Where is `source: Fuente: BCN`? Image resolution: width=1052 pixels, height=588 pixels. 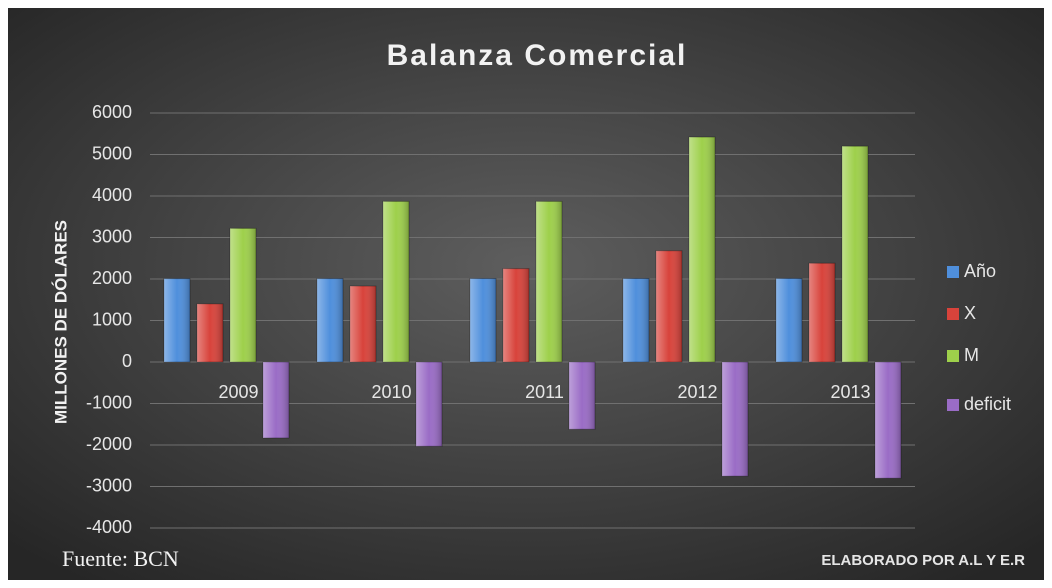 source: Fuente: BCN is located at coordinates (120, 558).